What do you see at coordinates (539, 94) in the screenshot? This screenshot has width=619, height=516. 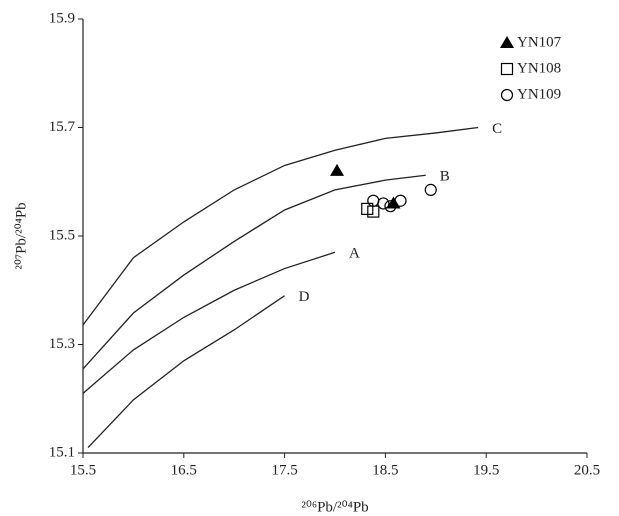 I see `legend-label: YN109` at bounding box center [539, 94].